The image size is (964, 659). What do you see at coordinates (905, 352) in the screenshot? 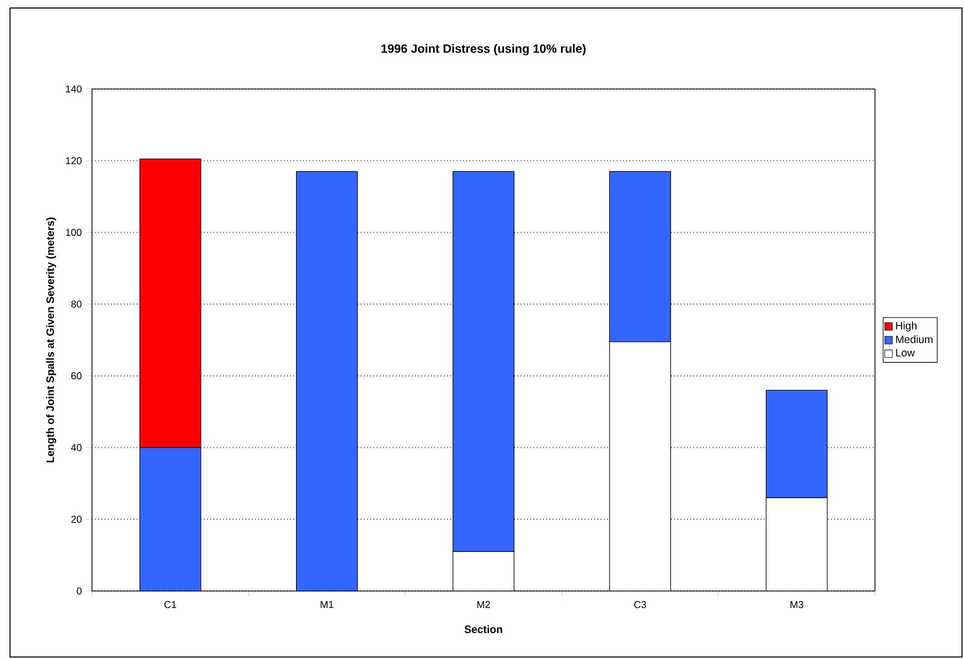
I see `legend-label: Low` at bounding box center [905, 352].